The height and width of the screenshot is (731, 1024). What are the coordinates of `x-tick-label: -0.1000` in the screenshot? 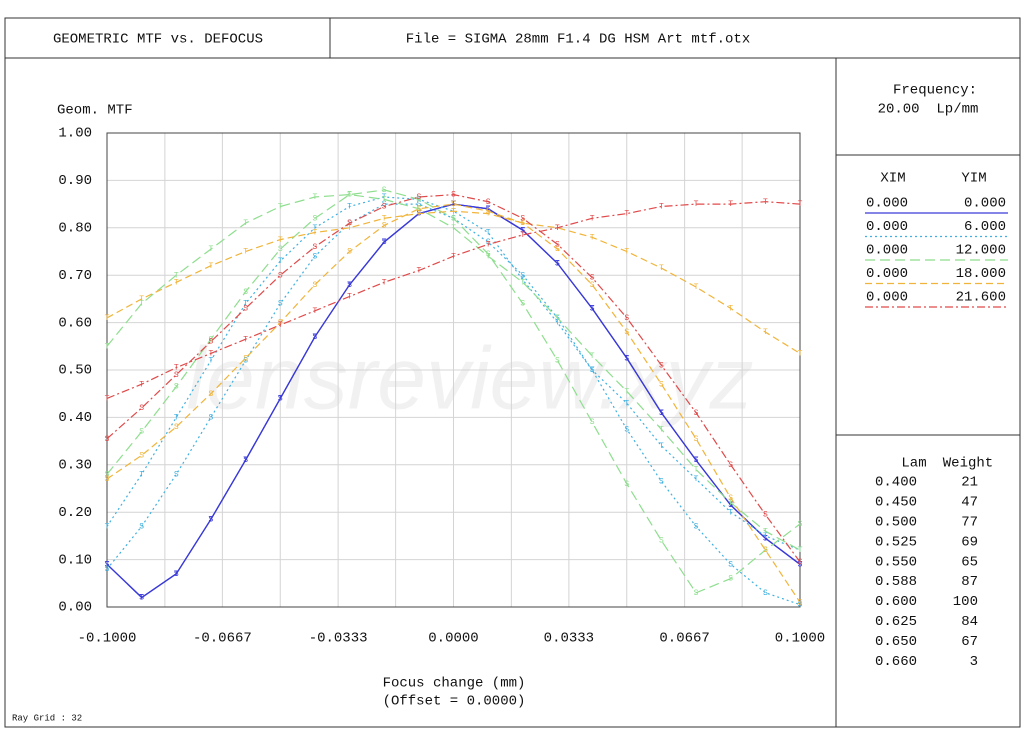 It's located at (107, 639).